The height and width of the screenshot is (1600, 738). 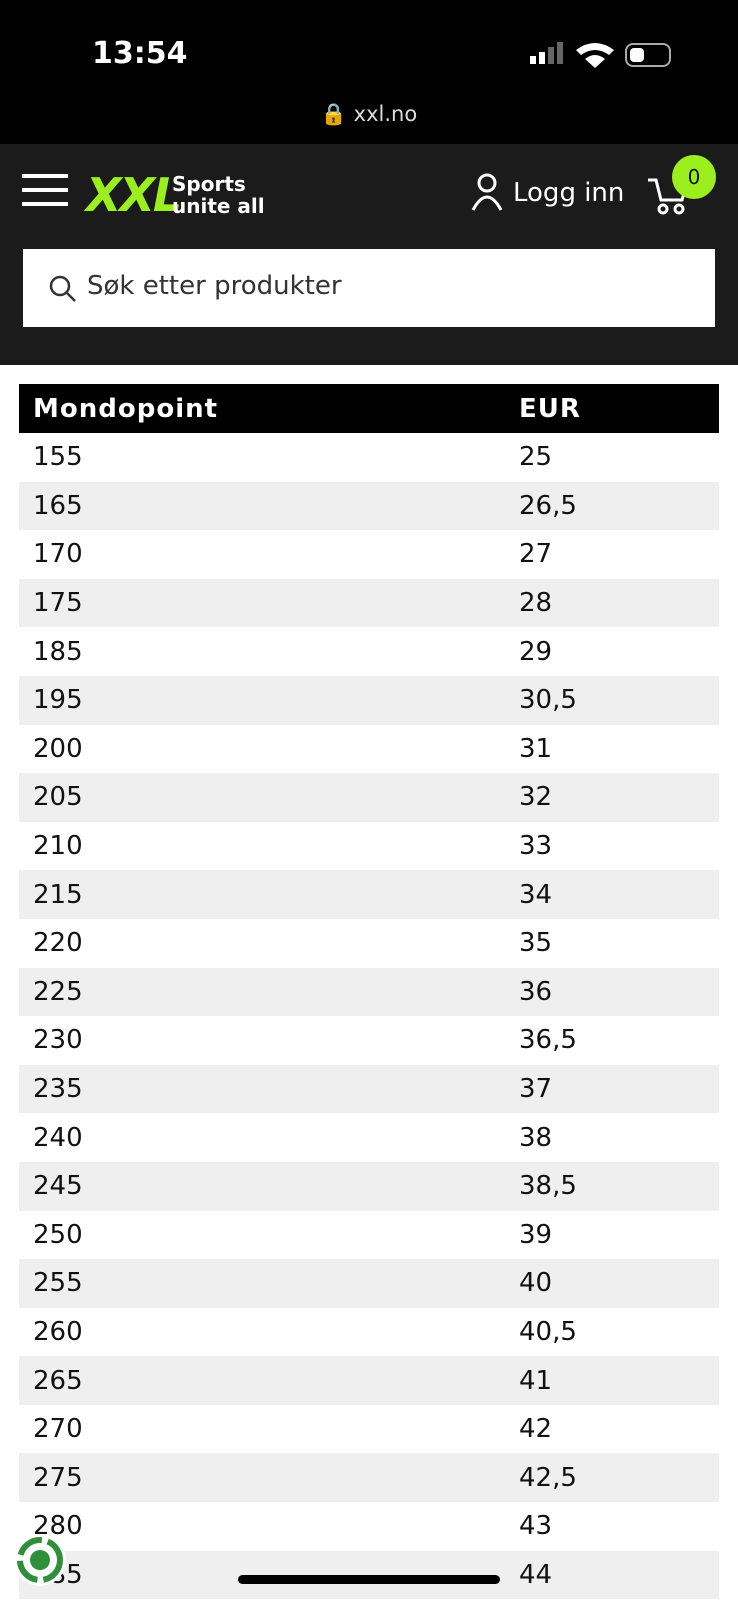 I want to click on eur-cell: 31, so click(x=536, y=748).